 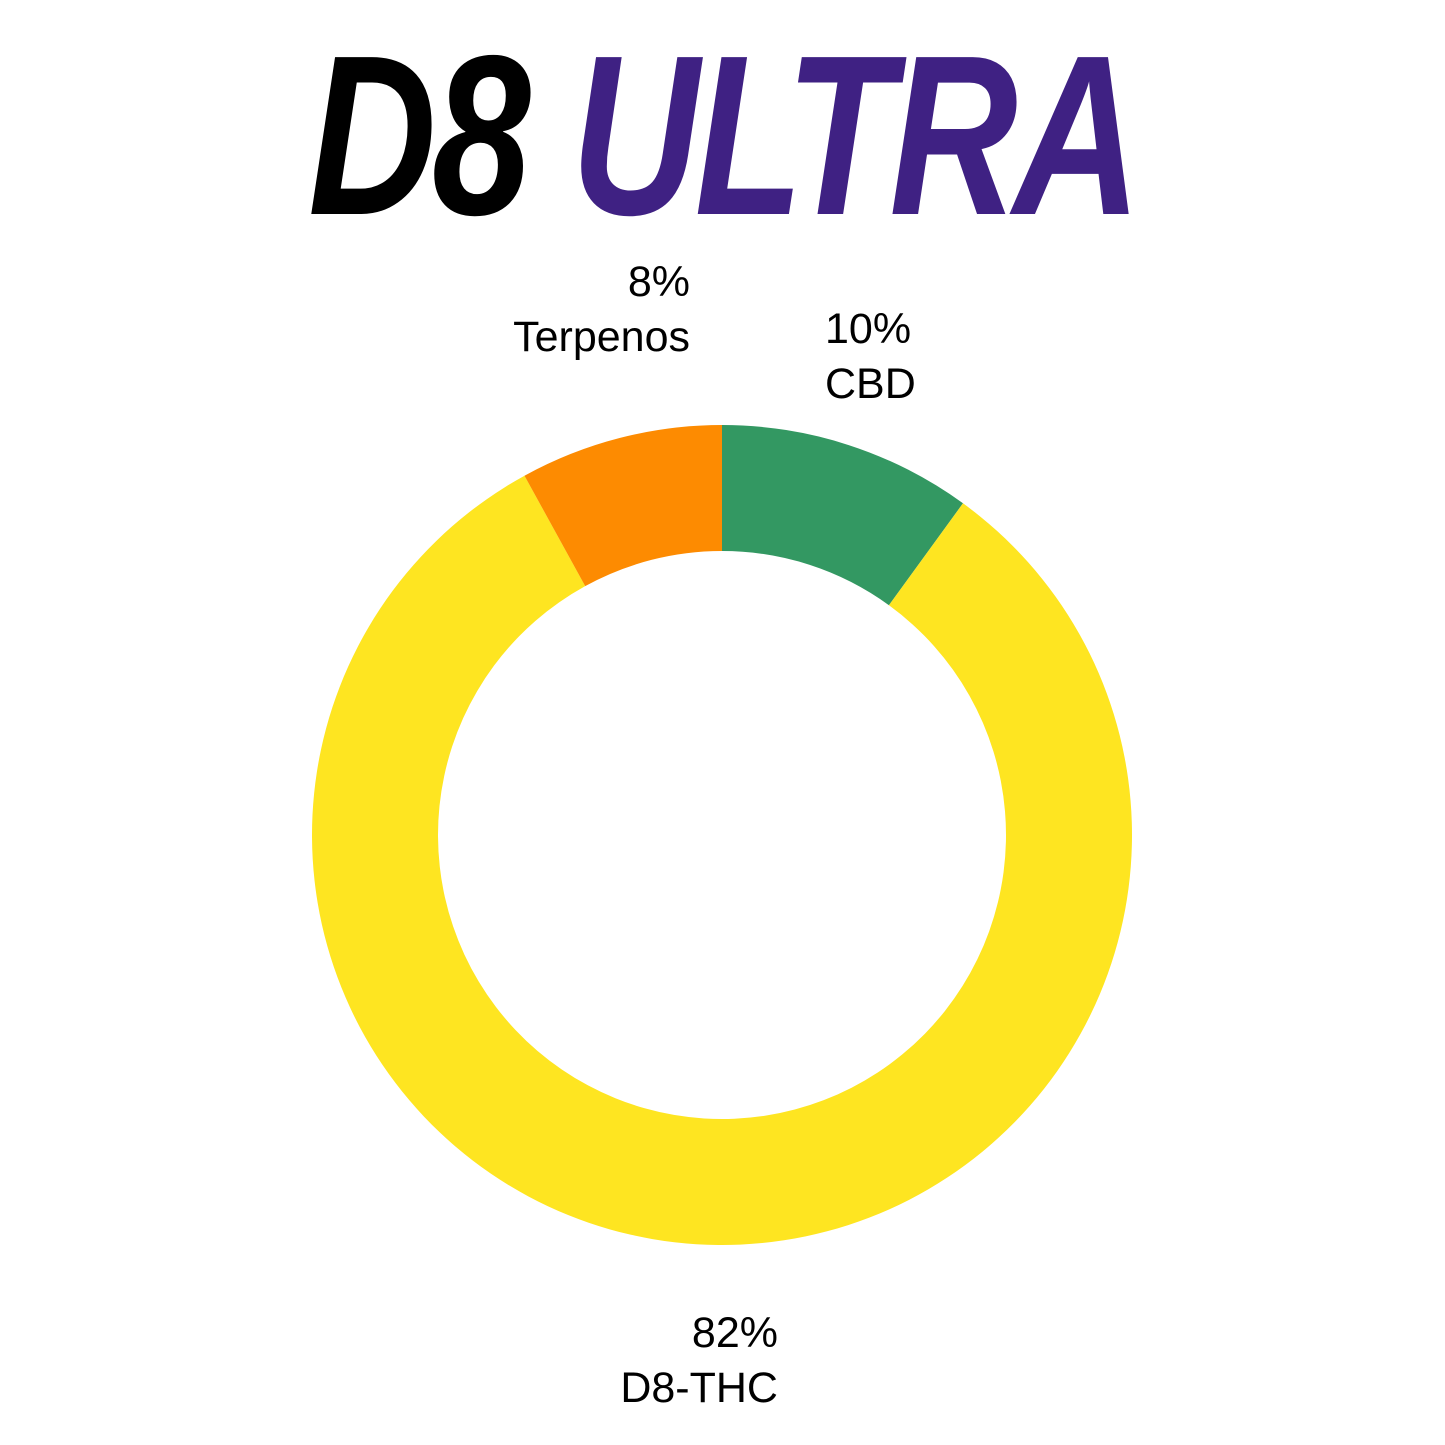 I want to click on title-part-d8: D8, so click(x=419, y=136).